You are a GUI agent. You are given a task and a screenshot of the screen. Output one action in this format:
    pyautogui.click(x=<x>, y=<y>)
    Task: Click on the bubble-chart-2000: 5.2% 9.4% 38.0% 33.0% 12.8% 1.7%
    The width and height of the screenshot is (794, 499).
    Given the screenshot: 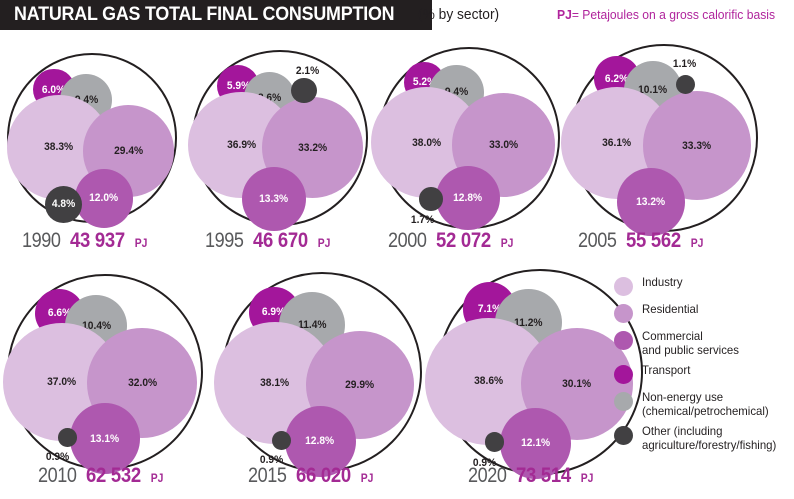 What is the action you would take?
    pyautogui.click(x=465, y=139)
    